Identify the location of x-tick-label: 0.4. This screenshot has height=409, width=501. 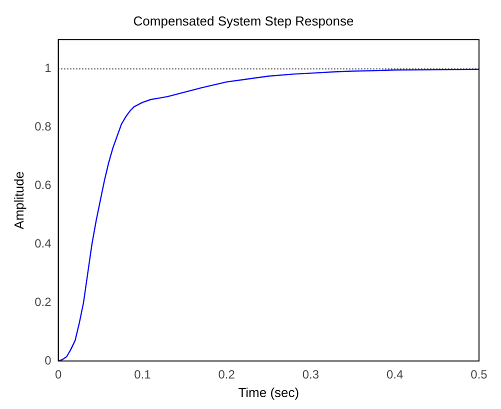
(395, 375).